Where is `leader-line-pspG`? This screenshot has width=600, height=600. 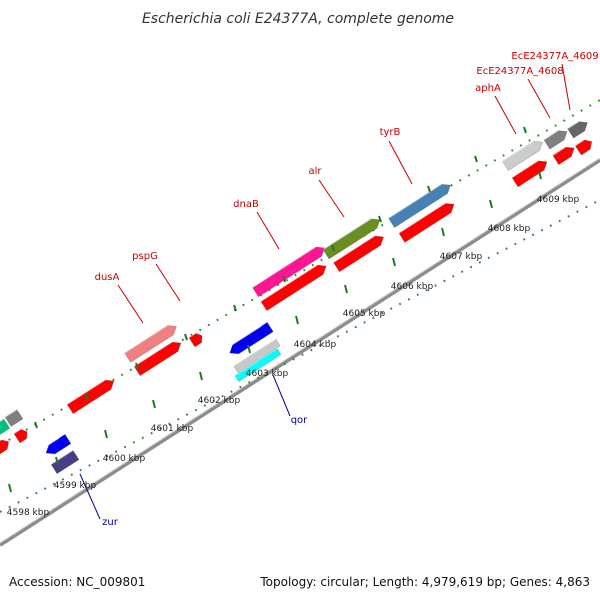 leader-line-pspG is located at coordinates (168, 282).